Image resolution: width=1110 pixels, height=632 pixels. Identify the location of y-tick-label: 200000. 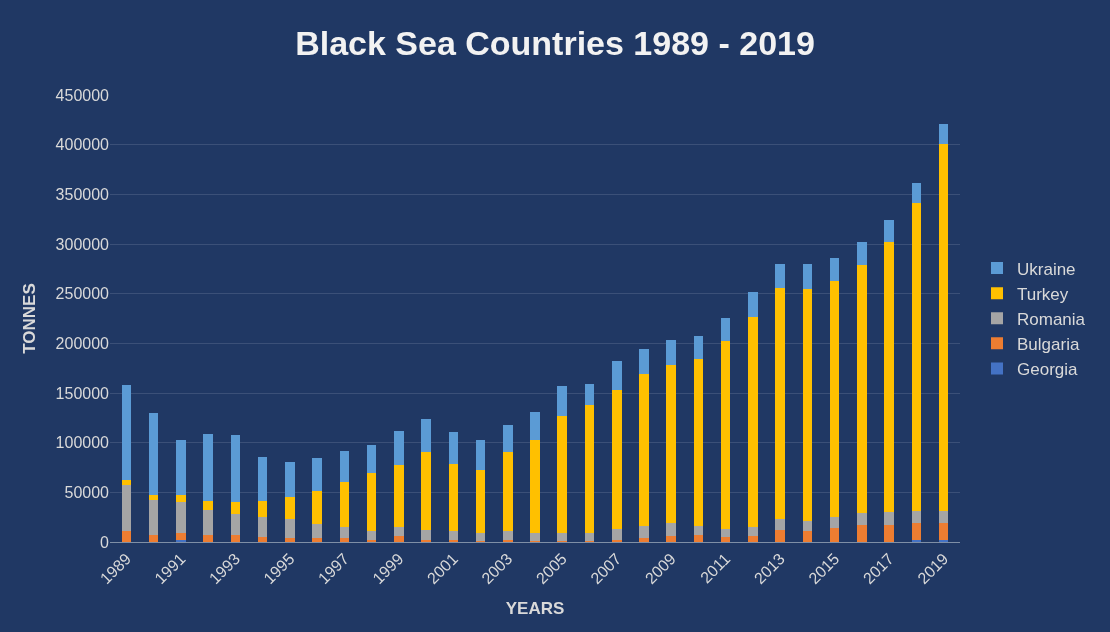
(82, 343).